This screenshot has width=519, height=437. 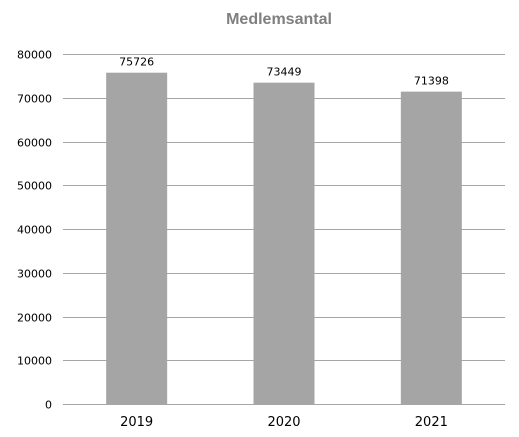 What do you see at coordinates (34, 99) in the screenshot?
I see `y-tick-label: 70000` at bounding box center [34, 99].